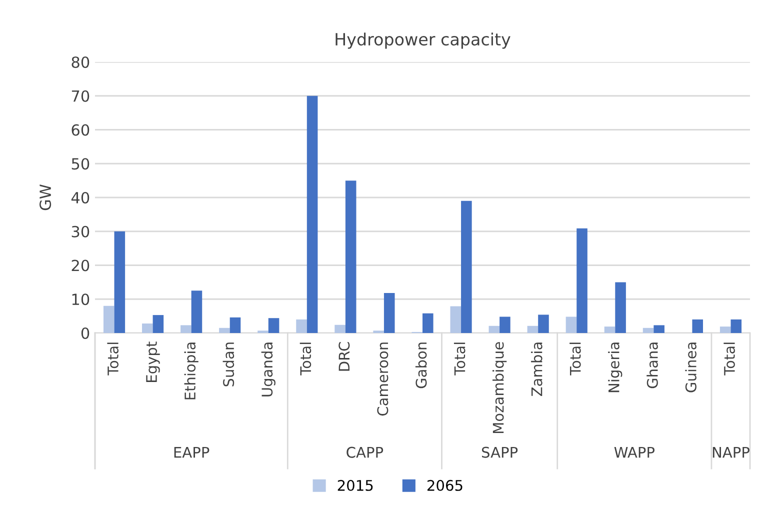 The width and height of the screenshot is (777, 512). I want to click on x-tick-label: Cameroon, so click(382, 379).